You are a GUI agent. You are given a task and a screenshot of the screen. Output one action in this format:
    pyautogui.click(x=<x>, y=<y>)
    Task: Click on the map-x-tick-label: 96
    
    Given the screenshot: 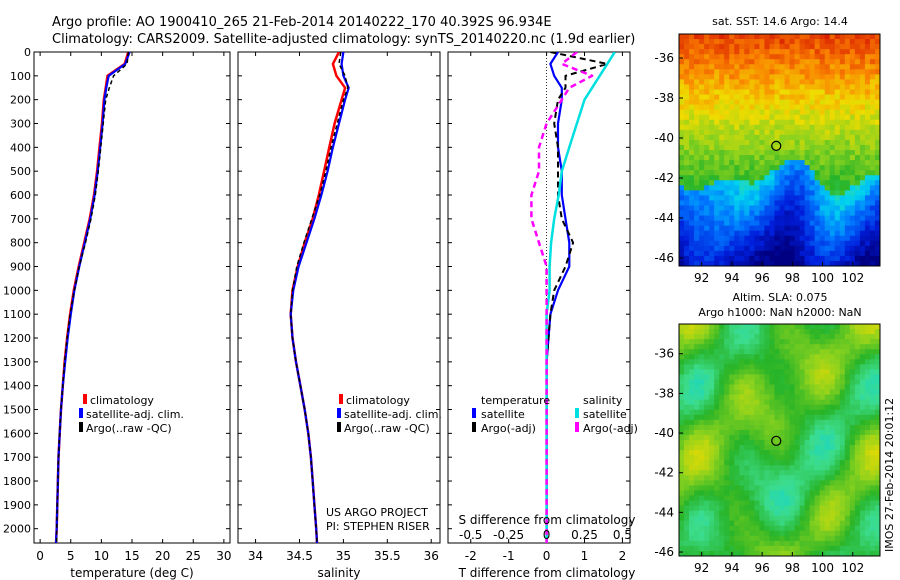 What is the action you would take?
    pyautogui.click(x=761, y=278)
    